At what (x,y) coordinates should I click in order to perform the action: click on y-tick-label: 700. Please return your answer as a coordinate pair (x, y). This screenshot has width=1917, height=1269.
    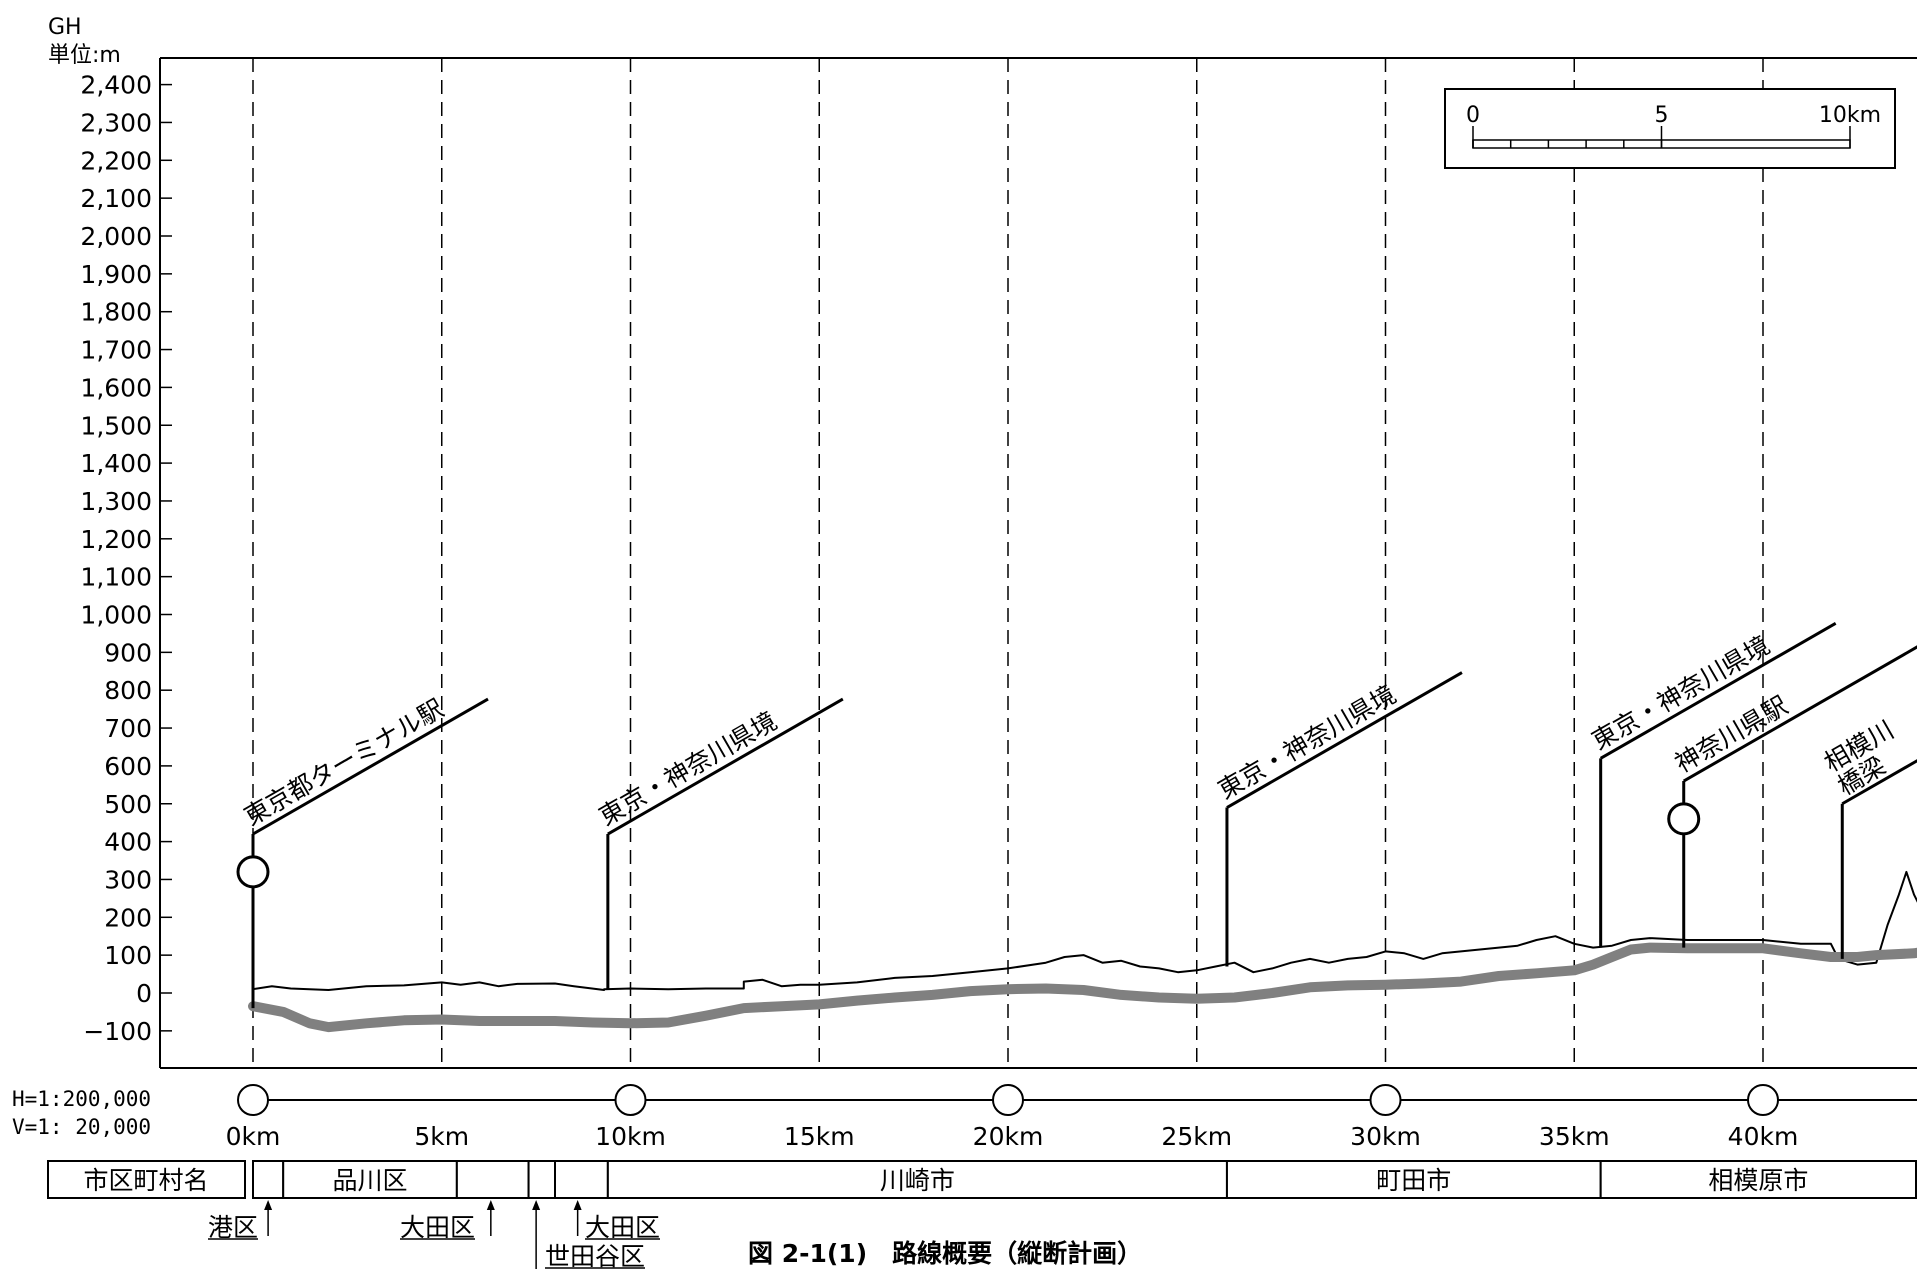
    Looking at the image, I should click on (128, 728).